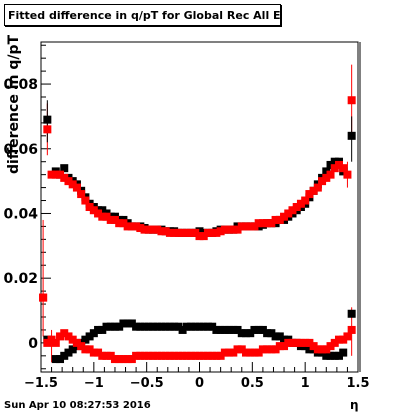 This screenshot has height=414, width=400. What do you see at coordinates (357, 383) in the screenshot?
I see `x-tick-label: 1.5` at bounding box center [357, 383].